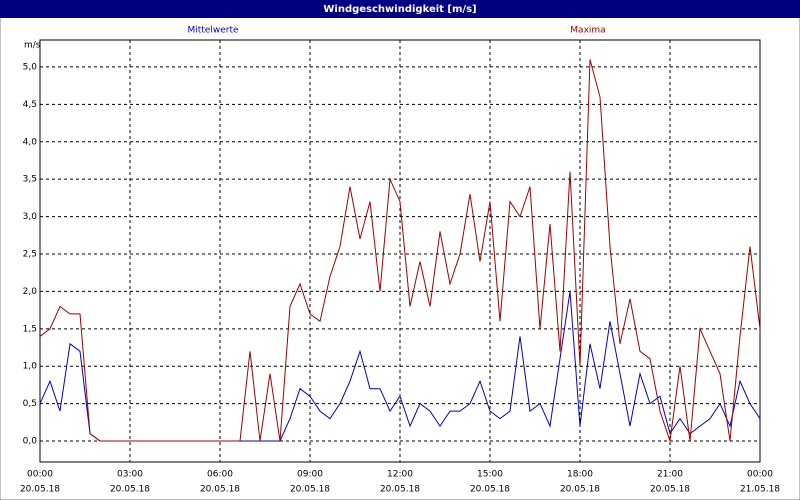 The image size is (800, 500). I want to click on title-bar, so click(400, 9).